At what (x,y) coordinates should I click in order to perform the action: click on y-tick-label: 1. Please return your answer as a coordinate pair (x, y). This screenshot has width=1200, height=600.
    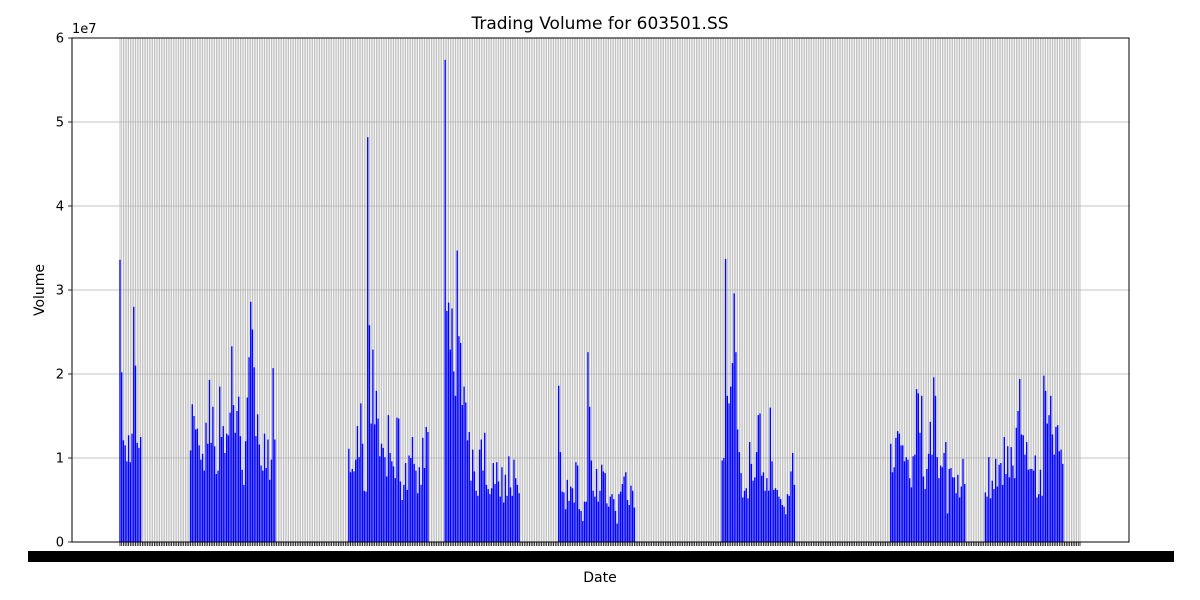
    Looking at the image, I should click on (60, 459).